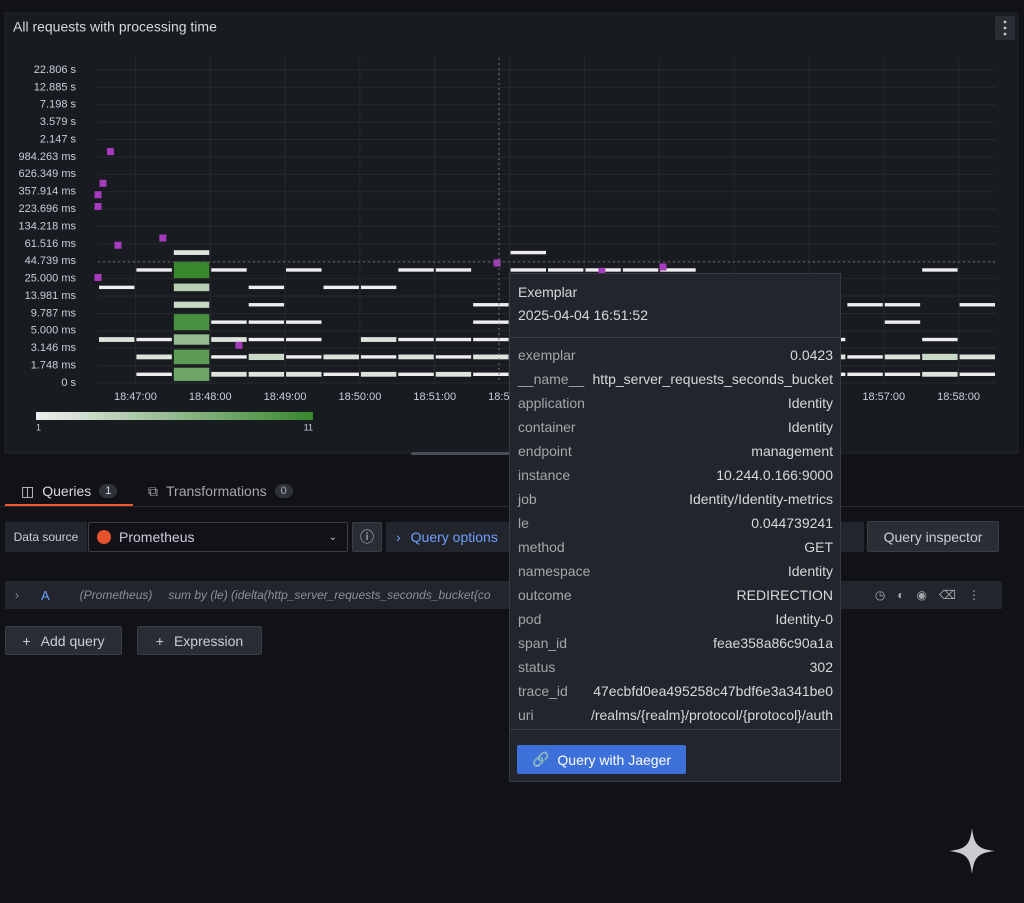 The width and height of the screenshot is (1024, 903). I want to click on field-value: feae358a86c90a1a, so click(773, 643).